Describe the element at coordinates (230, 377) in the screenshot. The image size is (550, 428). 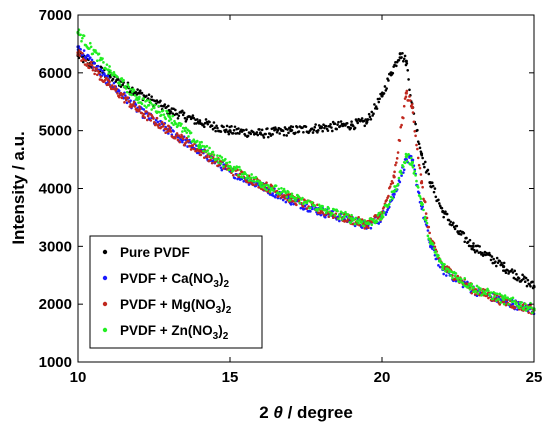
I see `x-tick-label: 15` at that location.